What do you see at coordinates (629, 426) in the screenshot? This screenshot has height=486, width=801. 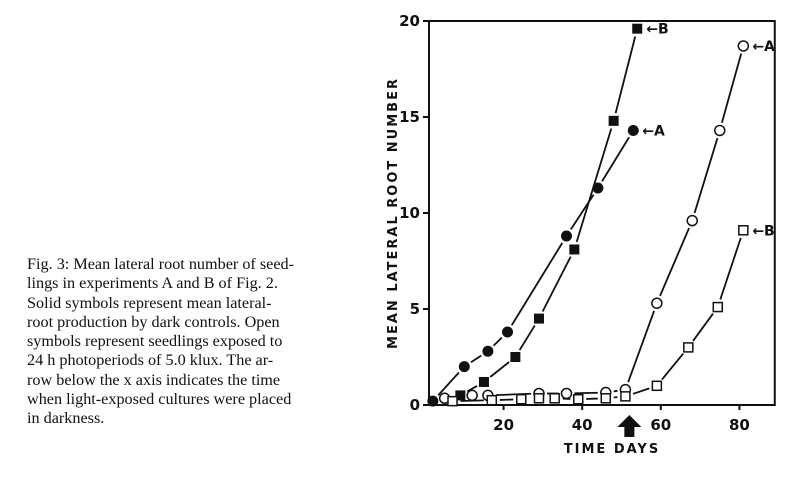 I see `darkness-arrow-icon` at bounding box center [629, 426].